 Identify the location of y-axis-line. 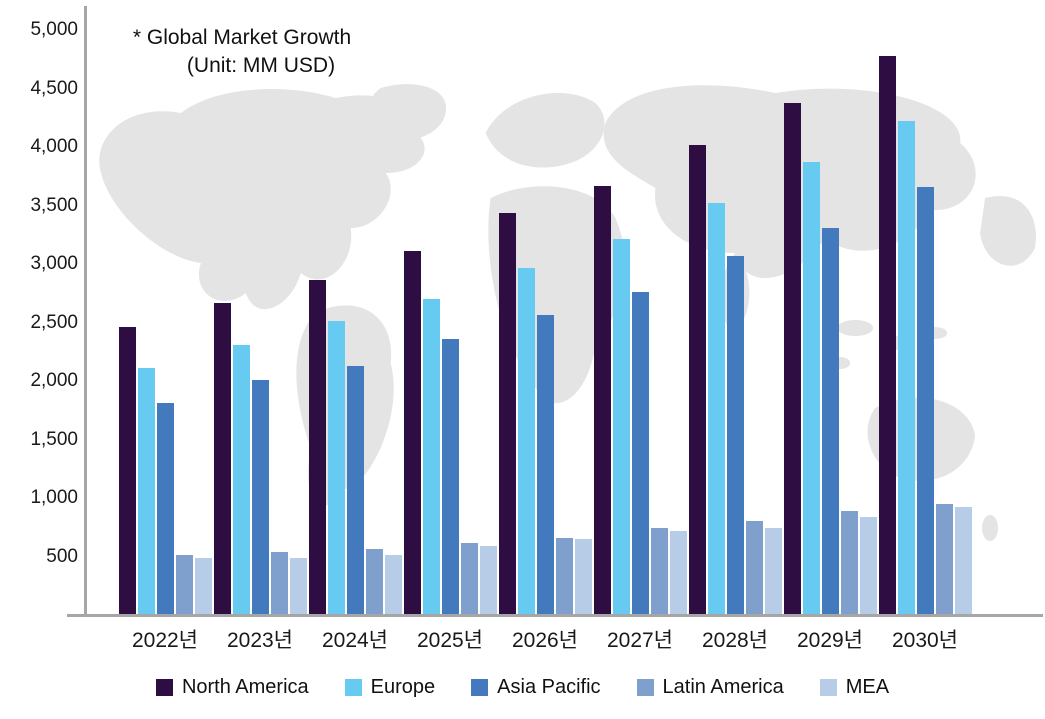
(85, 311).